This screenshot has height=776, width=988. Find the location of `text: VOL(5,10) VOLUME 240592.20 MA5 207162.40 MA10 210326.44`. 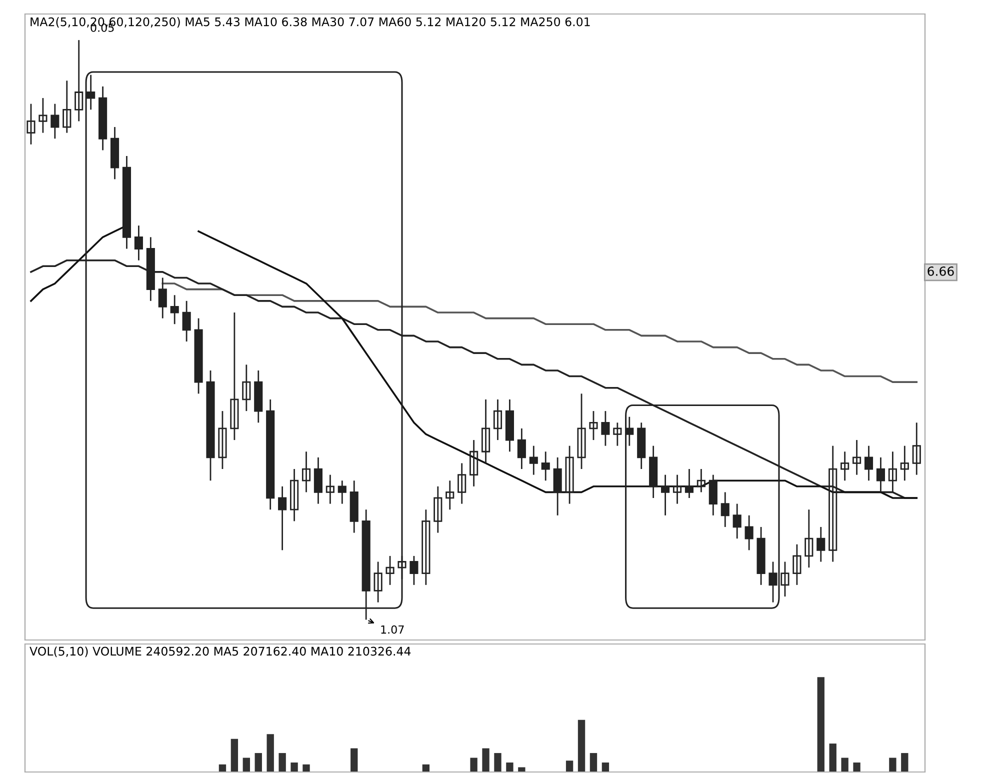

text: VOL(5,10) VOLUME 240592.20 MA5 207162.40 MA10 210326.44 is located at coordinates (220, 652).